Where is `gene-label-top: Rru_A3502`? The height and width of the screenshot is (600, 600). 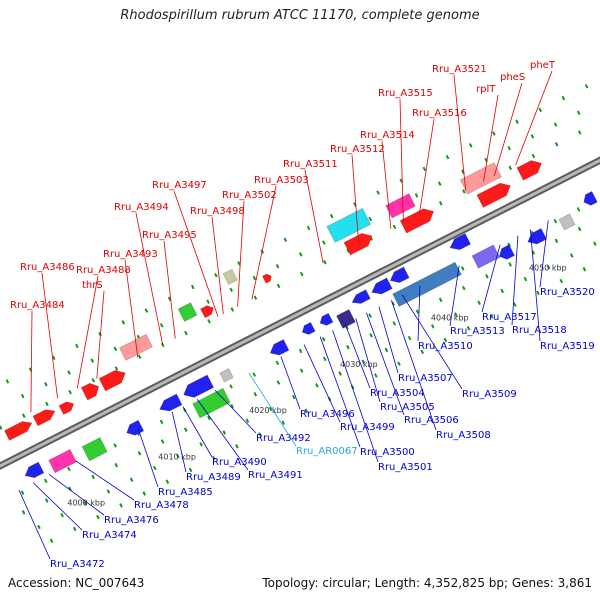 gene-label-top: Rru_A3502 is located at coordinates (249, 195).